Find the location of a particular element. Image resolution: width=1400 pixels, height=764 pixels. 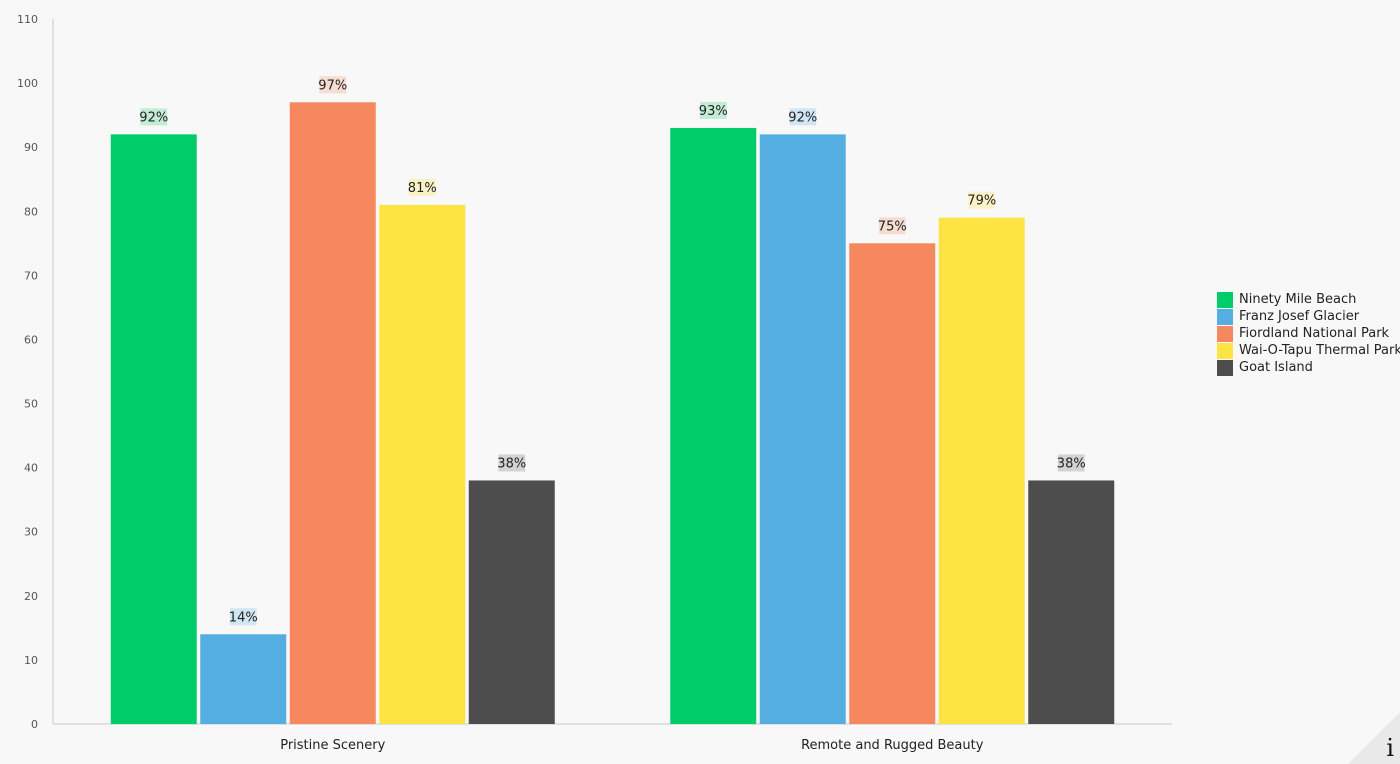

data-label: 97% is located at coordinates (332, 85).